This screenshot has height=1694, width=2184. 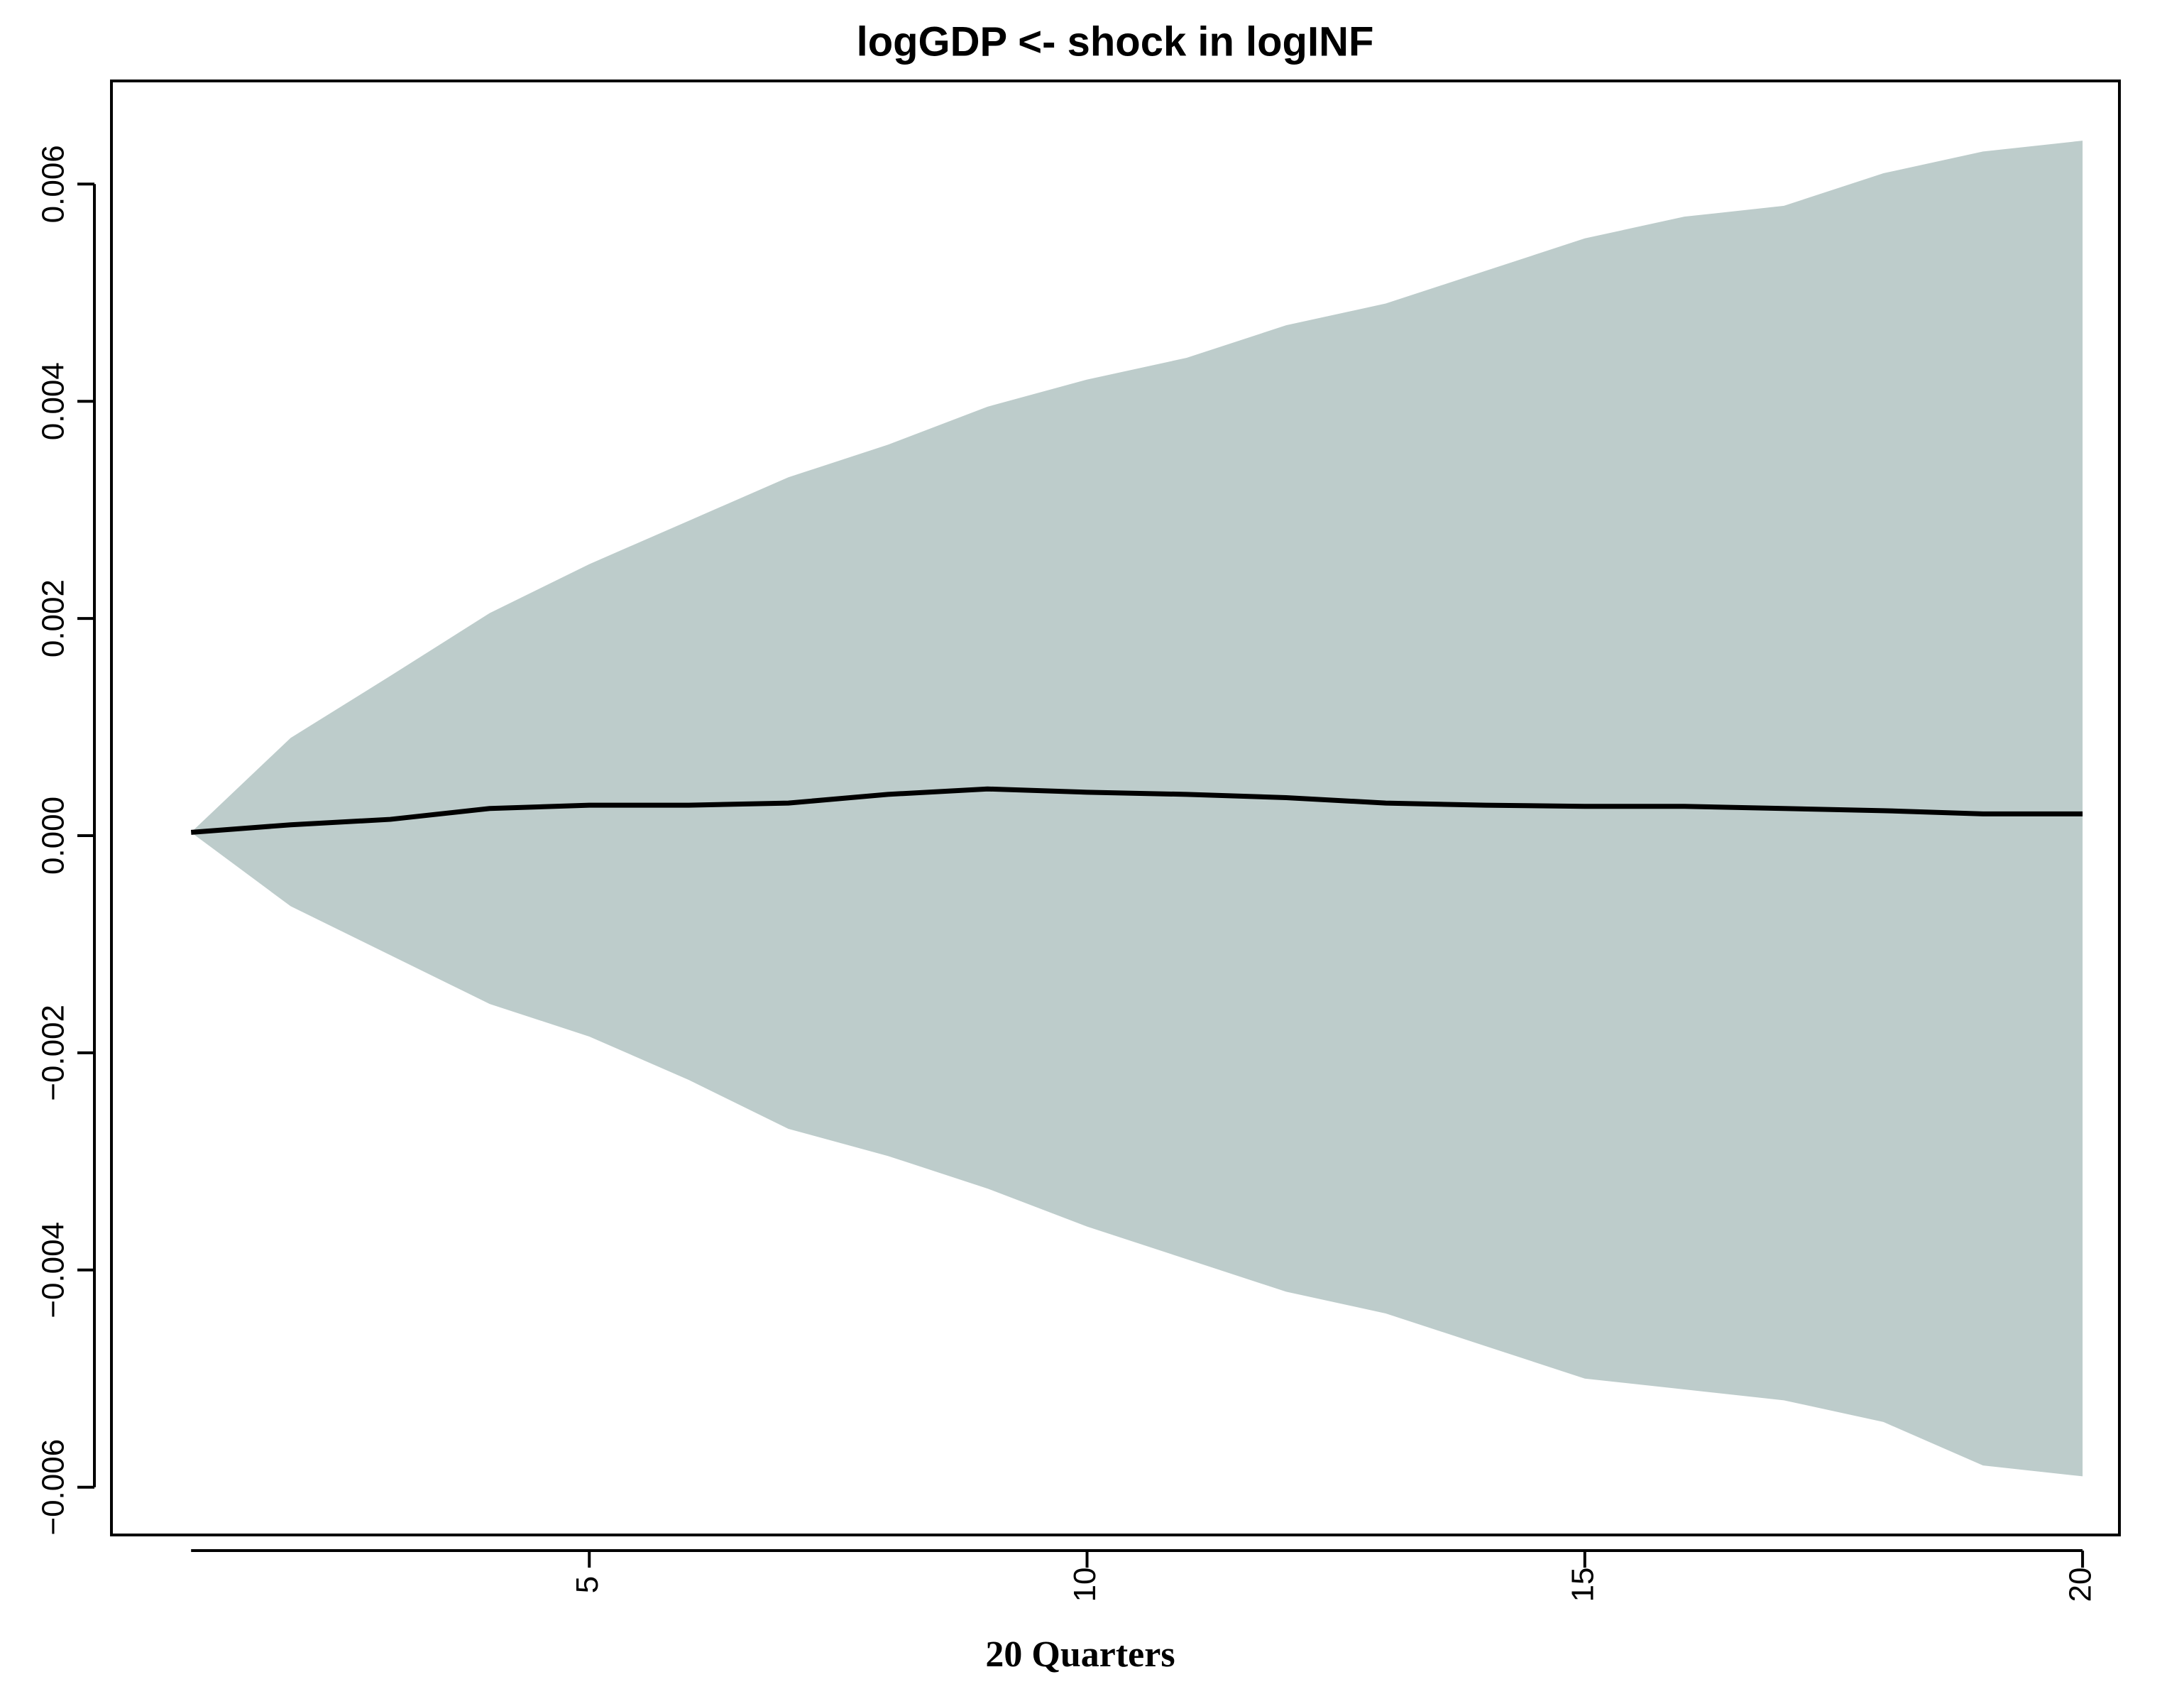 What do you see at coordinates (54, 836) in the screenshot?
I see `y-tick-label: 0.000` at bounding box center [54, 836].